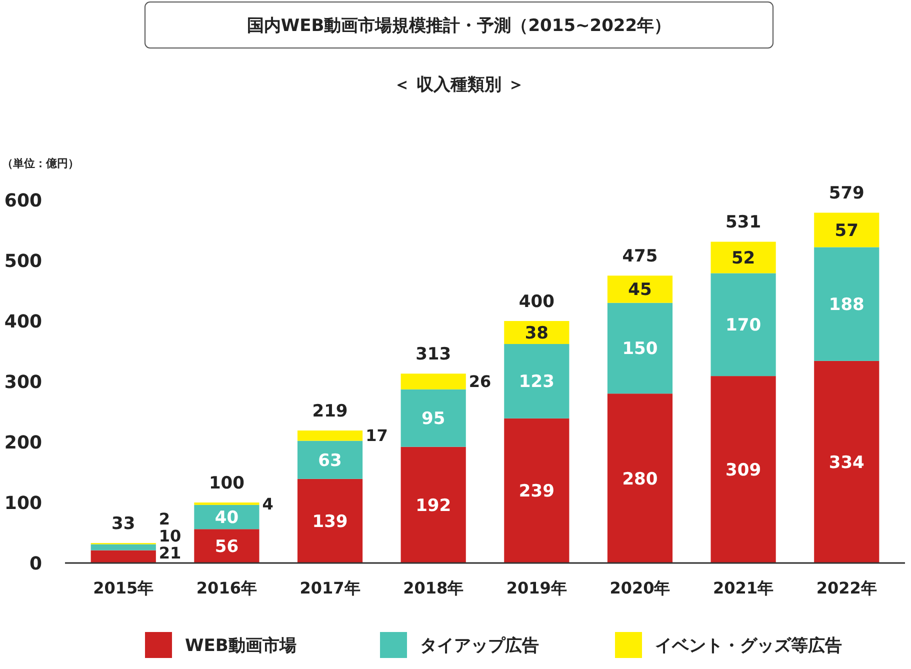 Image resolution: width=911 pixels, height=669 pixels. Describe the element at coordinates (23, 201) in the screenshot. I see `y-tick-label: 600` at that location.